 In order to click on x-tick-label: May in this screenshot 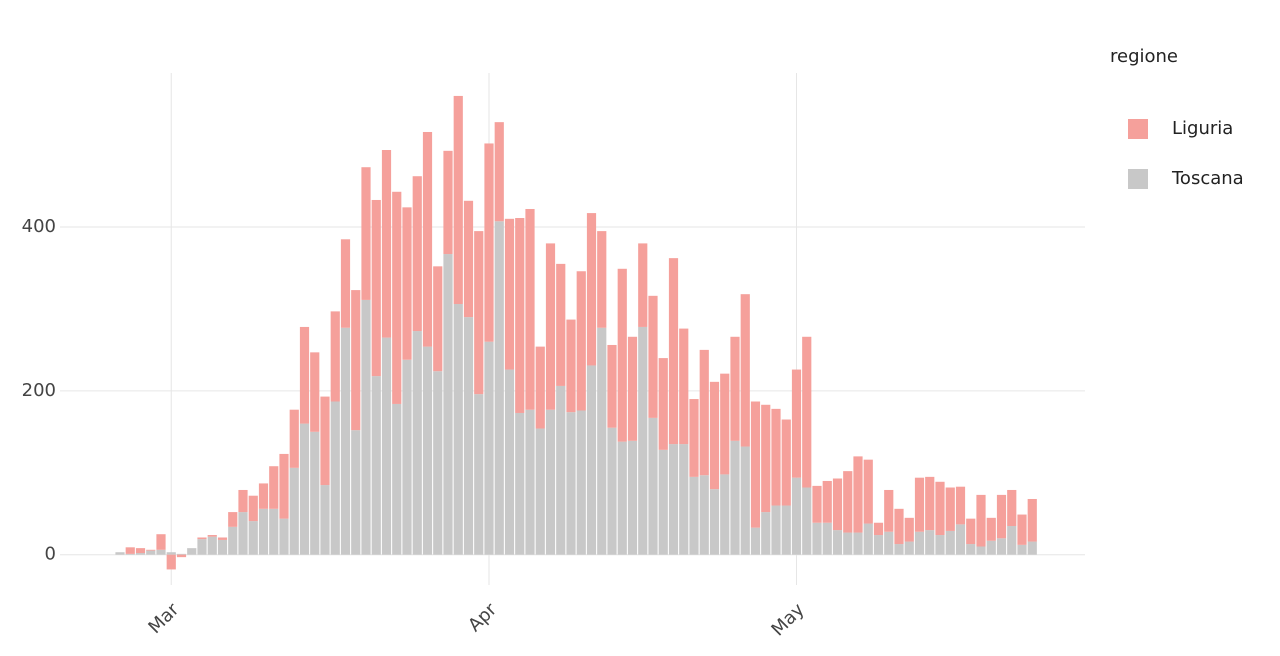, I will do `click(787, 619)`.